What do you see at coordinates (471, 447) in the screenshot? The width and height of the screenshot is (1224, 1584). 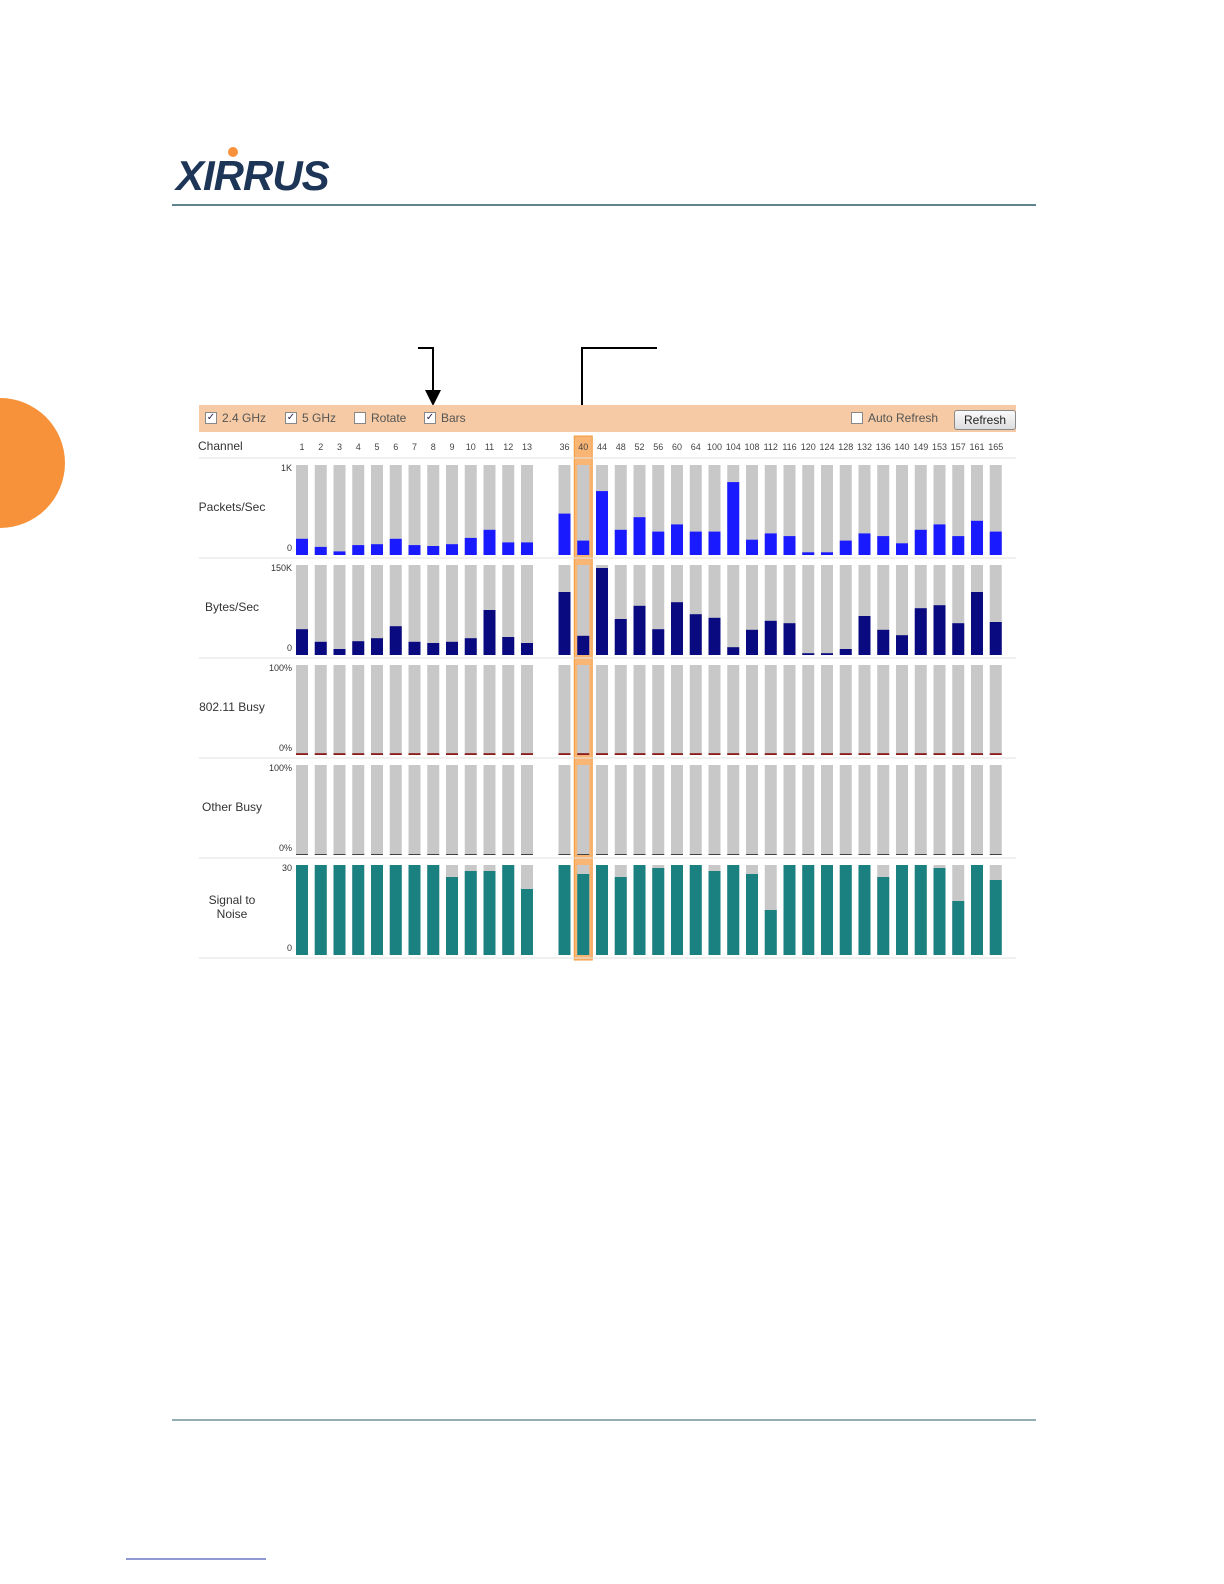 I see `channel-label: 10` at bounding box center [471, 447].